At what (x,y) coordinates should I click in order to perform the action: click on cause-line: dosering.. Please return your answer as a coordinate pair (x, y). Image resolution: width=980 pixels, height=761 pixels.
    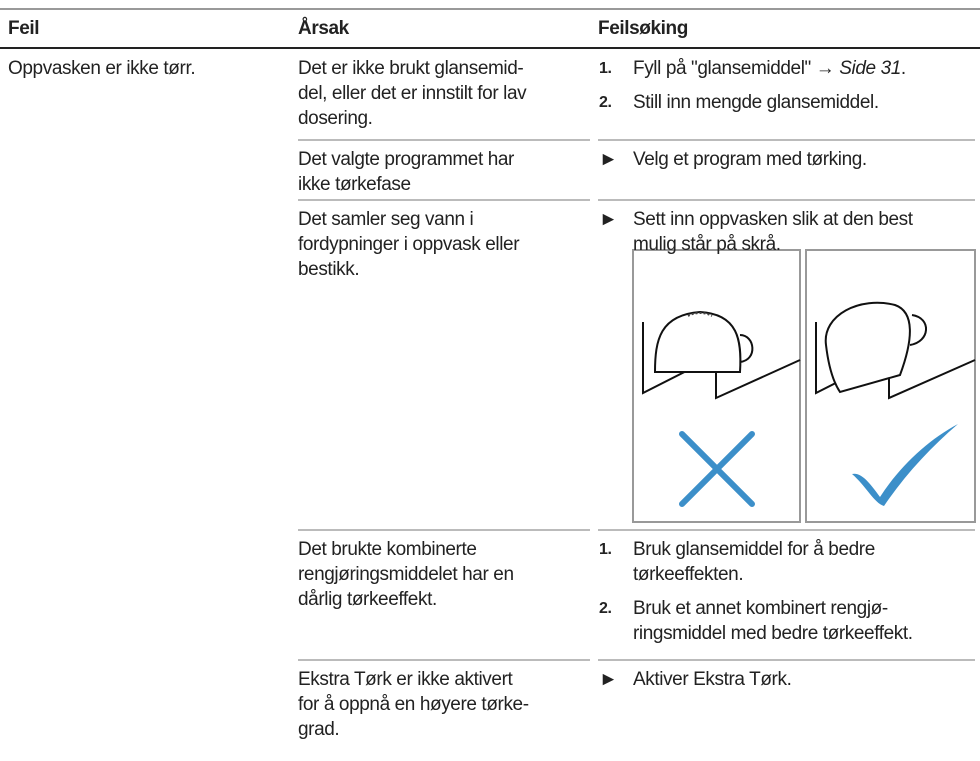
    Looking at the image, I should click on (335, 118).